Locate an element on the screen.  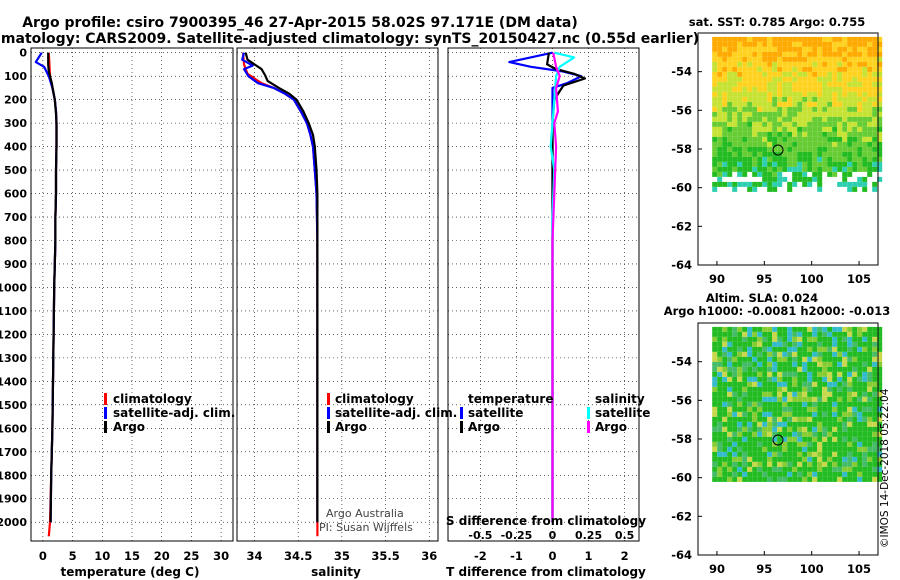
sla-map-subtitle: Argo h1000: -0.0081 h2000: -0.013 is located at coordinates (777, 311).